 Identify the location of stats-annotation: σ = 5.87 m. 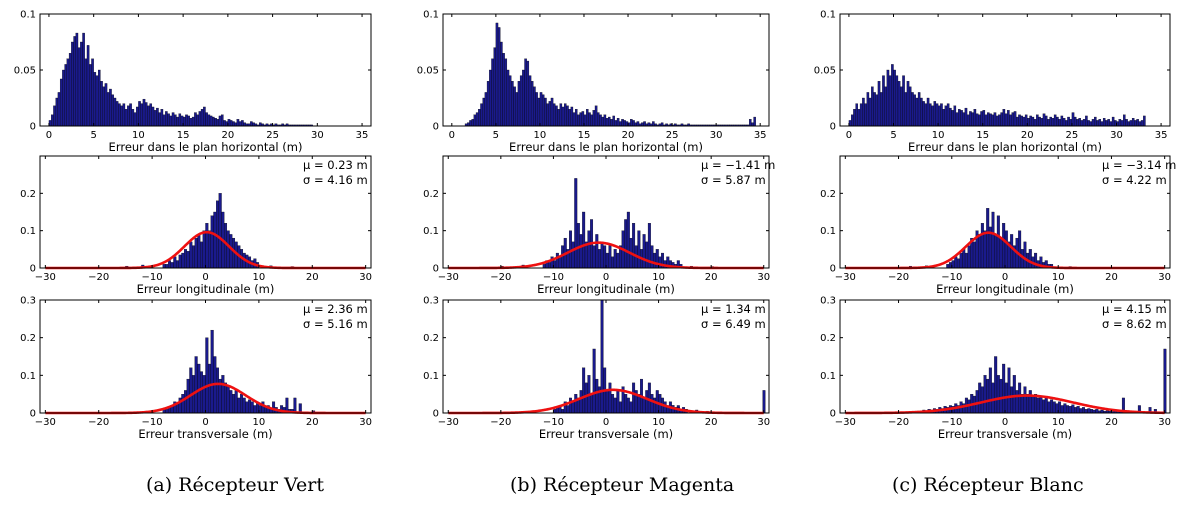
(733, 180).